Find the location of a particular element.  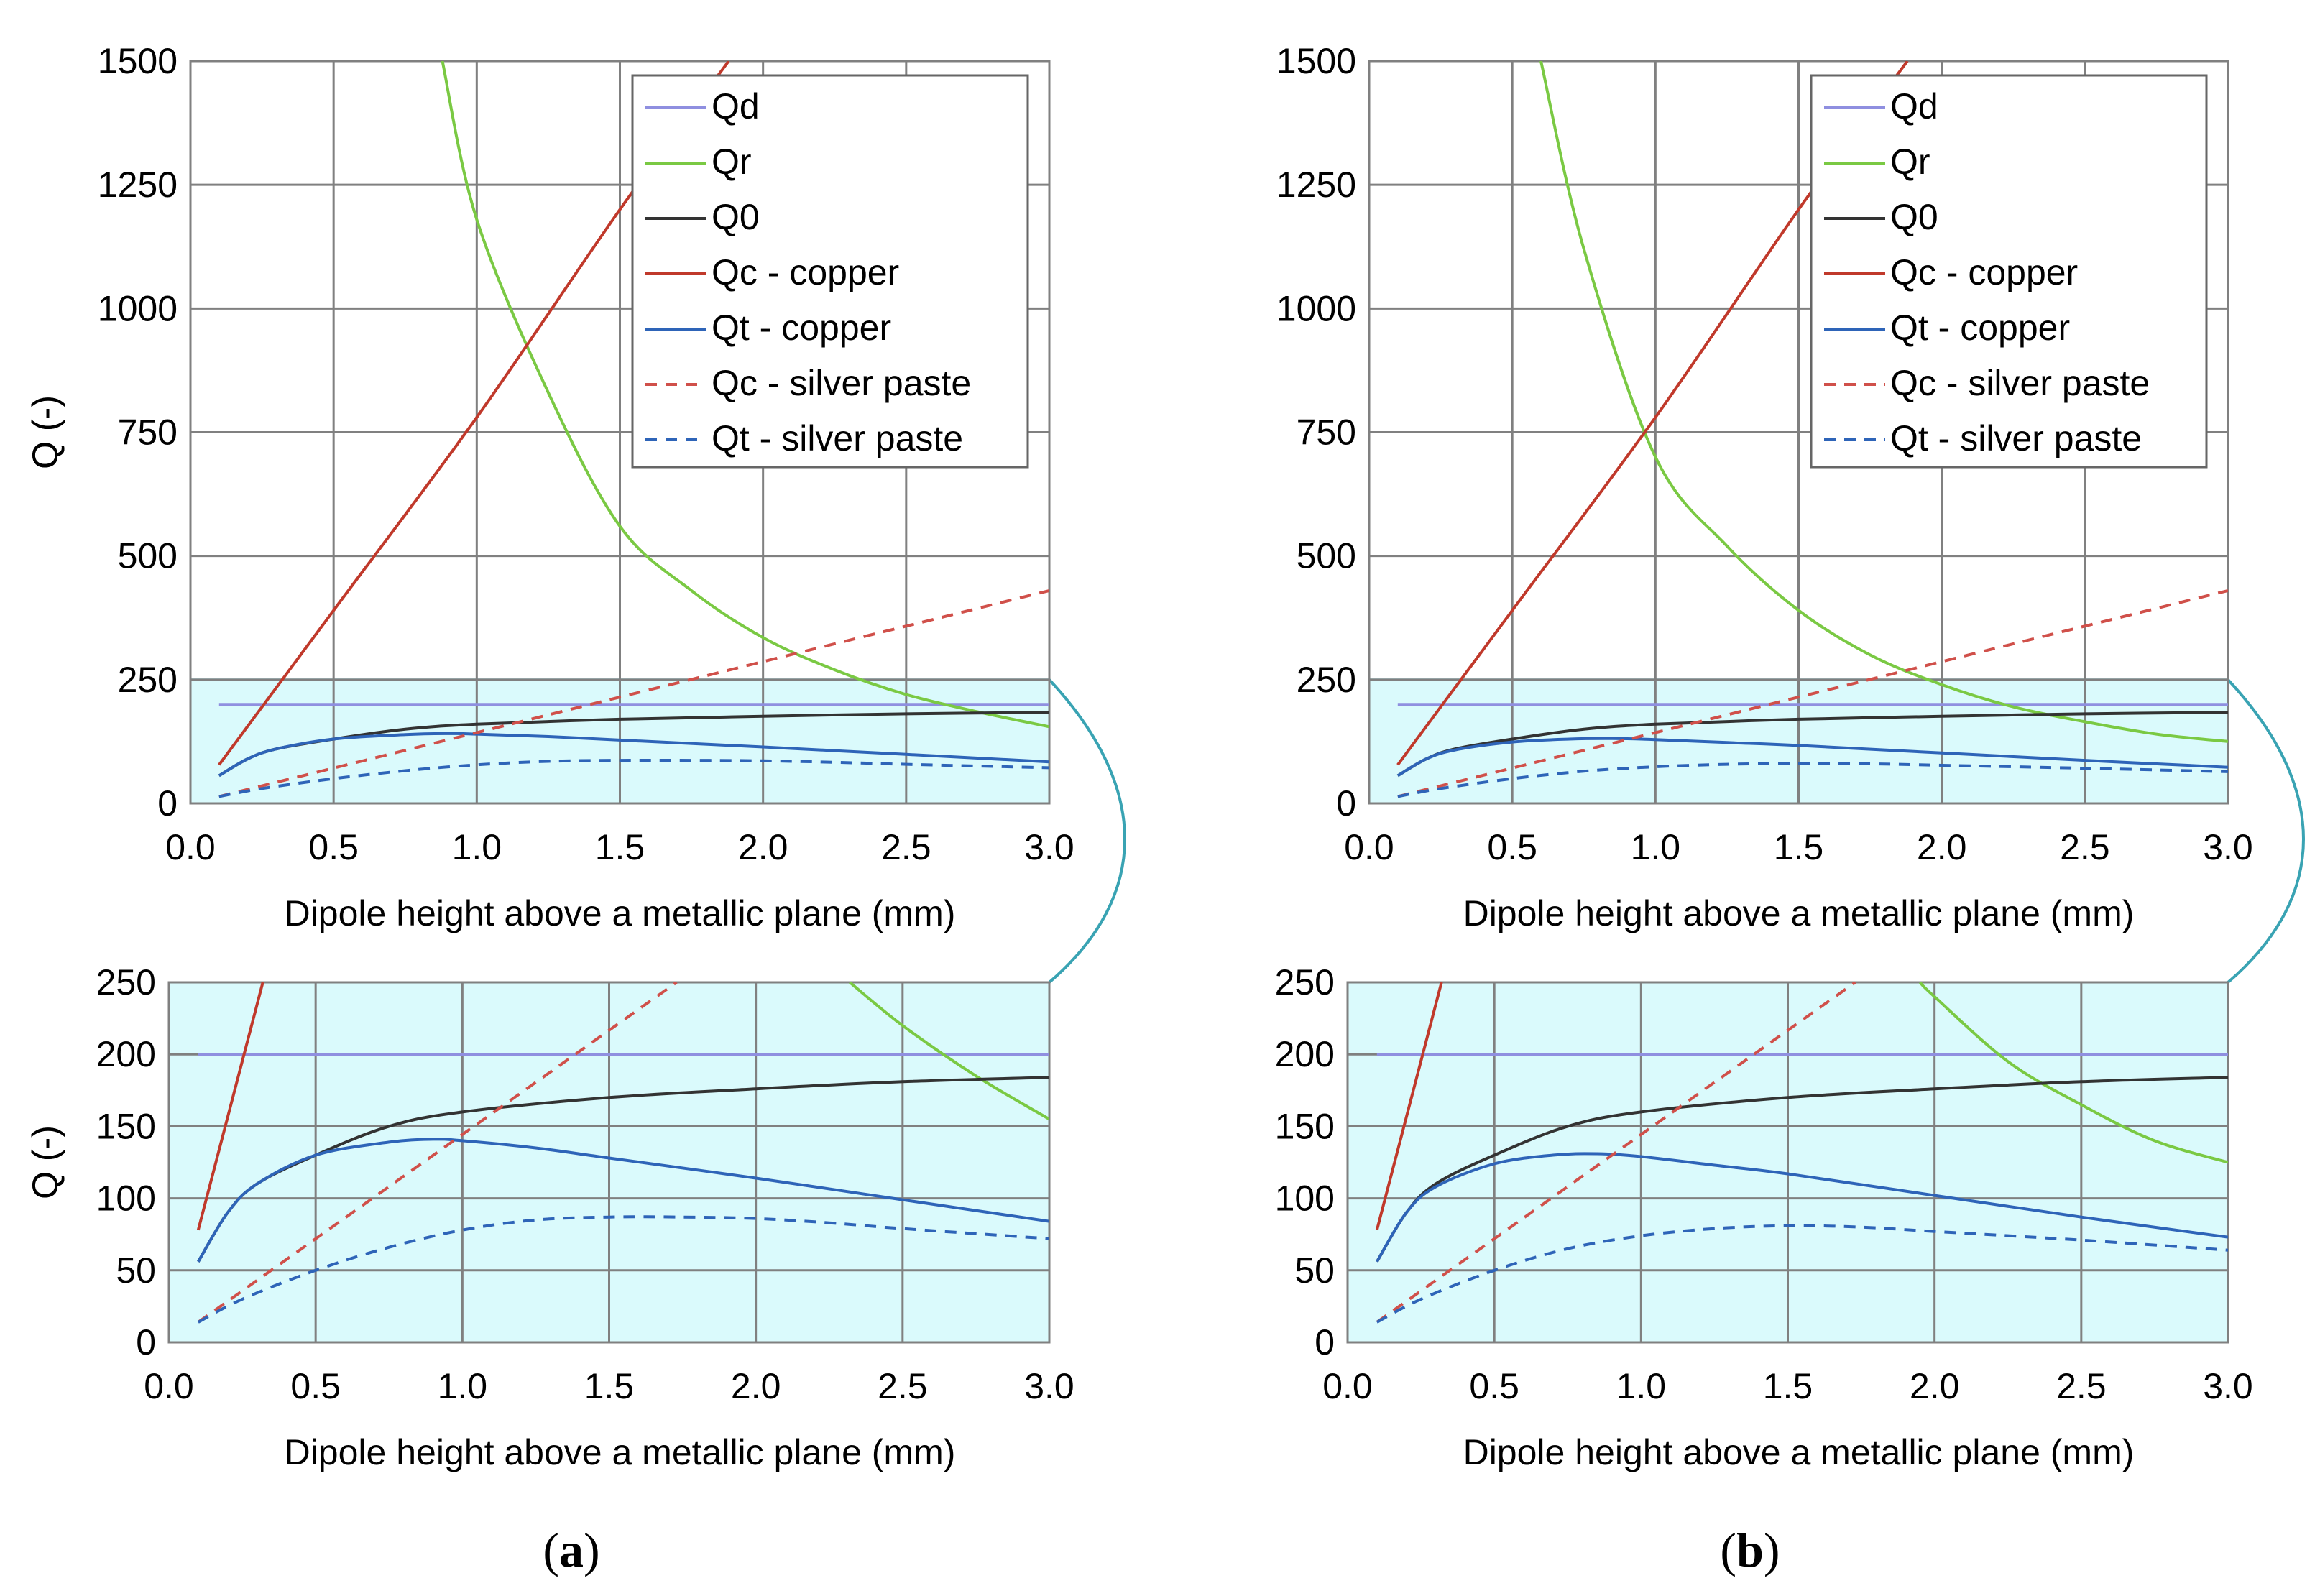

series-group is located at coordinates (1801, 1153).